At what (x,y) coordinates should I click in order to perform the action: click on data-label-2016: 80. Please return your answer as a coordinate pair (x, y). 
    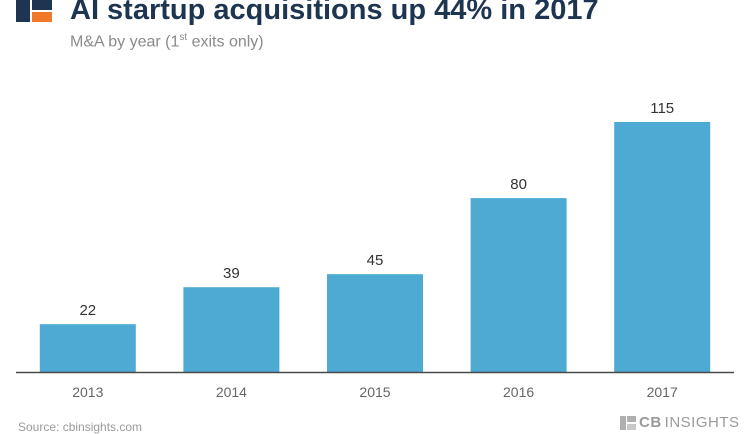
    Looking at the image, I should click on (518, 184).